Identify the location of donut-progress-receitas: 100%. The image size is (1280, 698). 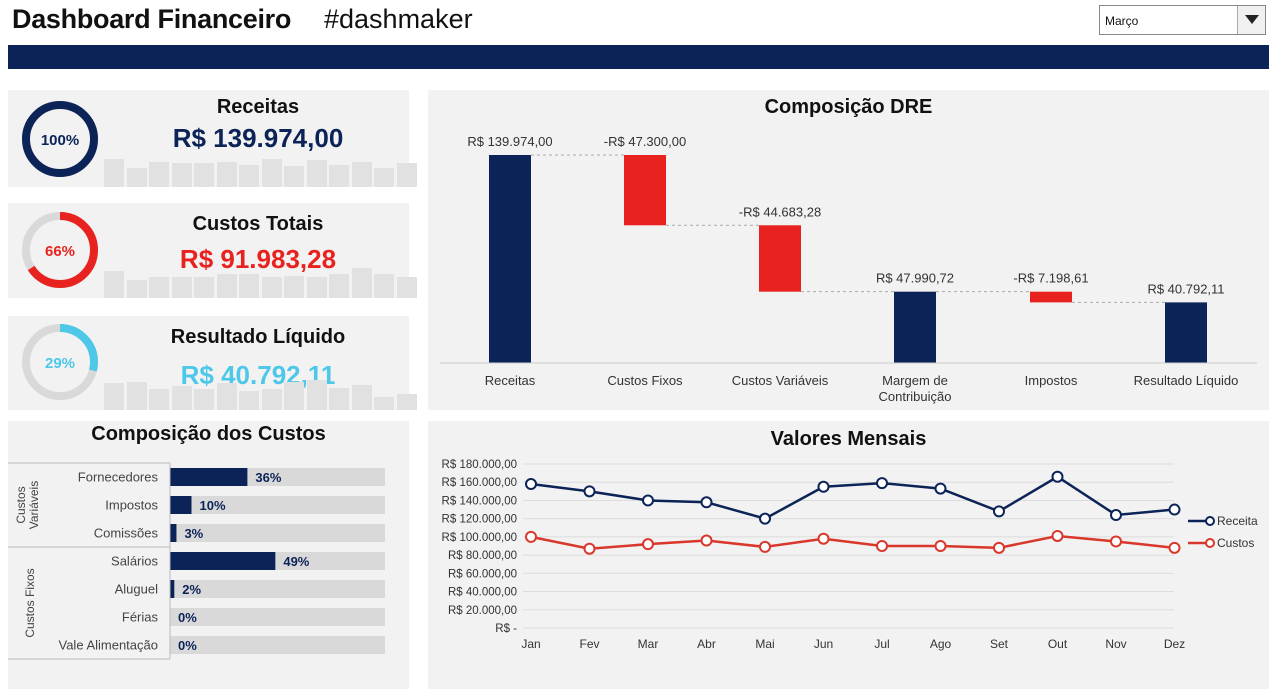
(60, 139).